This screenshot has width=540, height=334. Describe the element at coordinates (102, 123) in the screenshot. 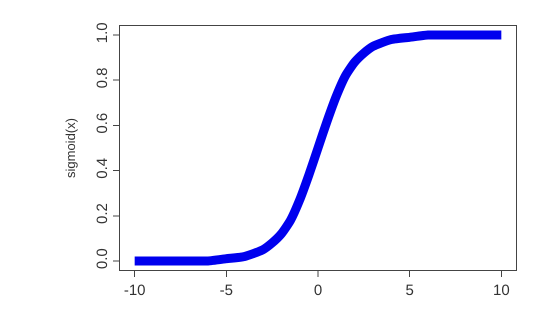

I see `y-tick-label: 0.6` at that location.